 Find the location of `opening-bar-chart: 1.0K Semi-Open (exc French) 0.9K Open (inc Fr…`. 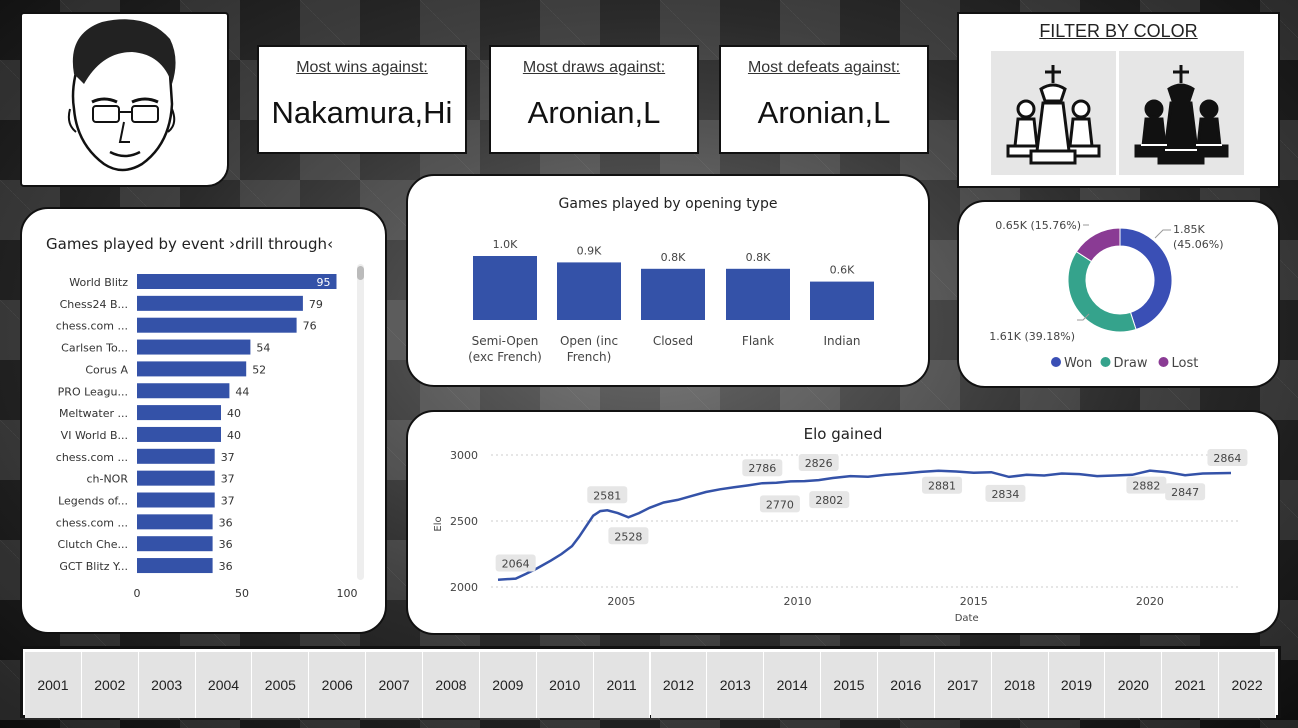

opening-bar-chart: 1.0K Semi-Open (exc French) 0.9K Open (inc Fr… is located at coordinates (668, 280).